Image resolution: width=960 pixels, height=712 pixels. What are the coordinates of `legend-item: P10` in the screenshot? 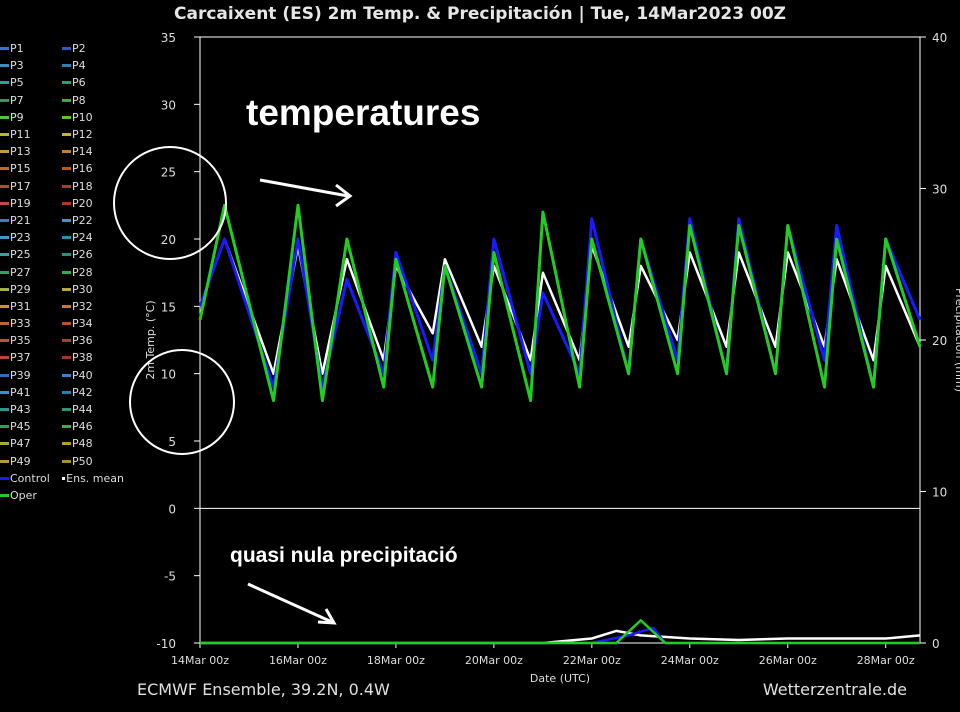 It's located at (93, 117).